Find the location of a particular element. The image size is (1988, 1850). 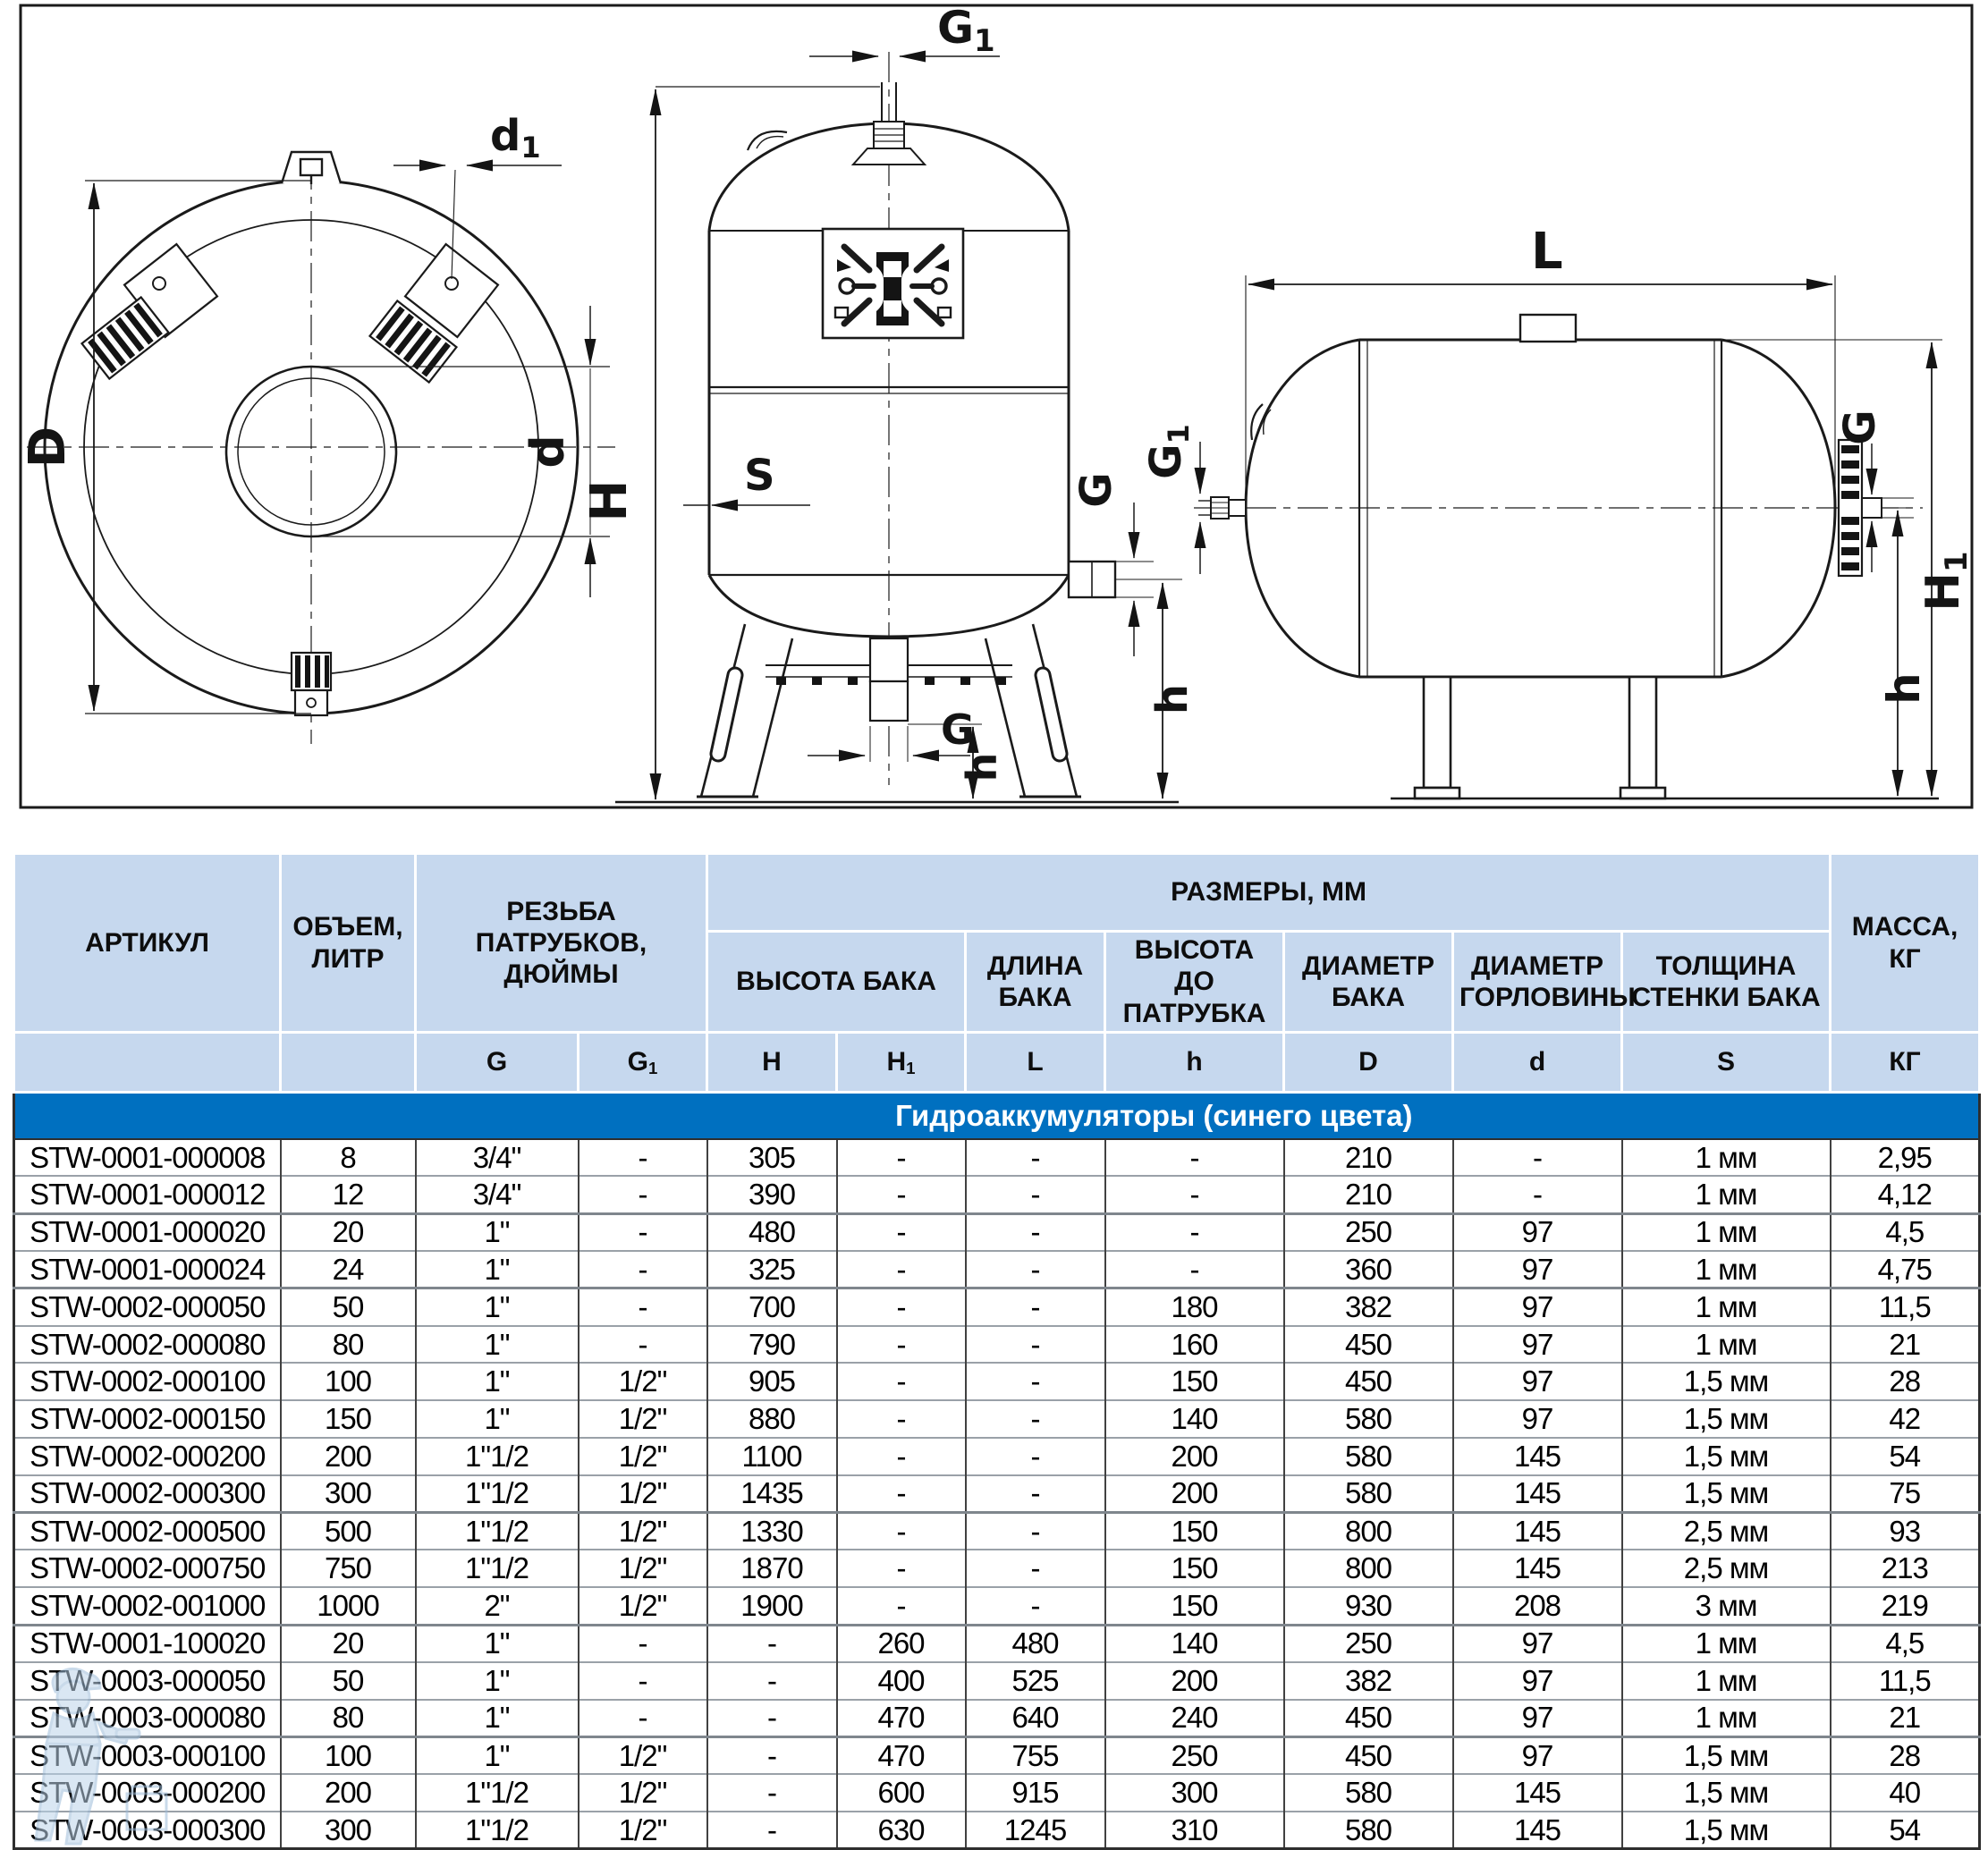

left-bracket is located at coordinates (149, 311).